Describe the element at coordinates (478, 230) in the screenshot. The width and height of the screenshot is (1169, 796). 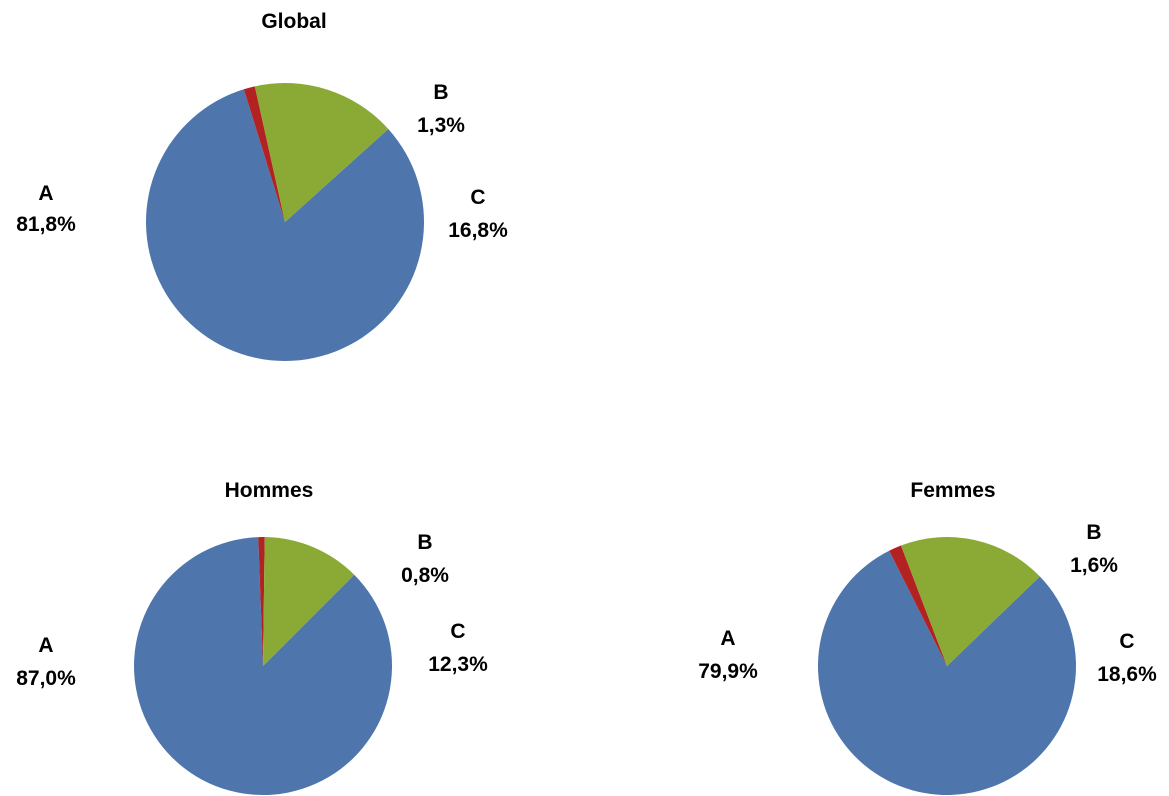
I see `slice-label-global-c-value: 16,8%` at that location.